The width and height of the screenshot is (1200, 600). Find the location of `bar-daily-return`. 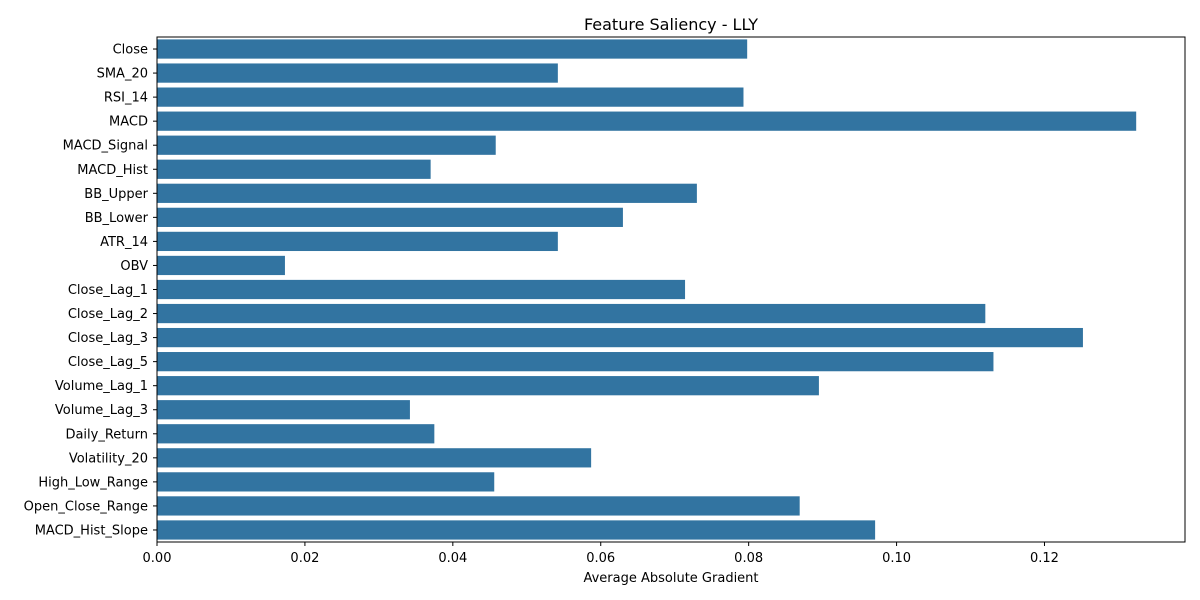

bar-daily-return is located at coordinates (296, 434).